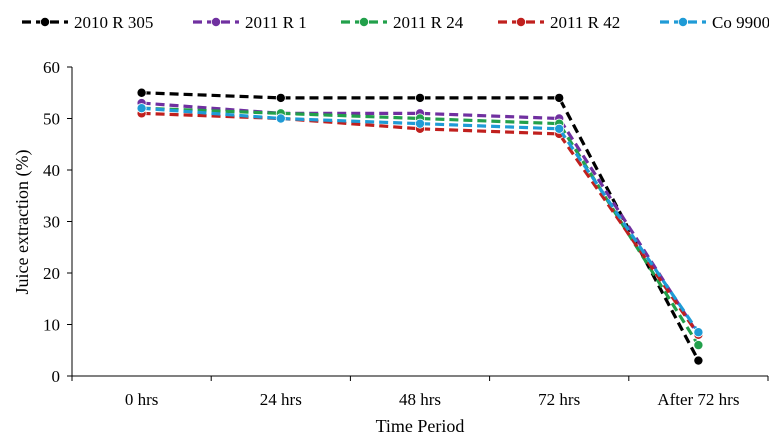  I want to click on legend-label: 2011 R 42, so click(585, 22).